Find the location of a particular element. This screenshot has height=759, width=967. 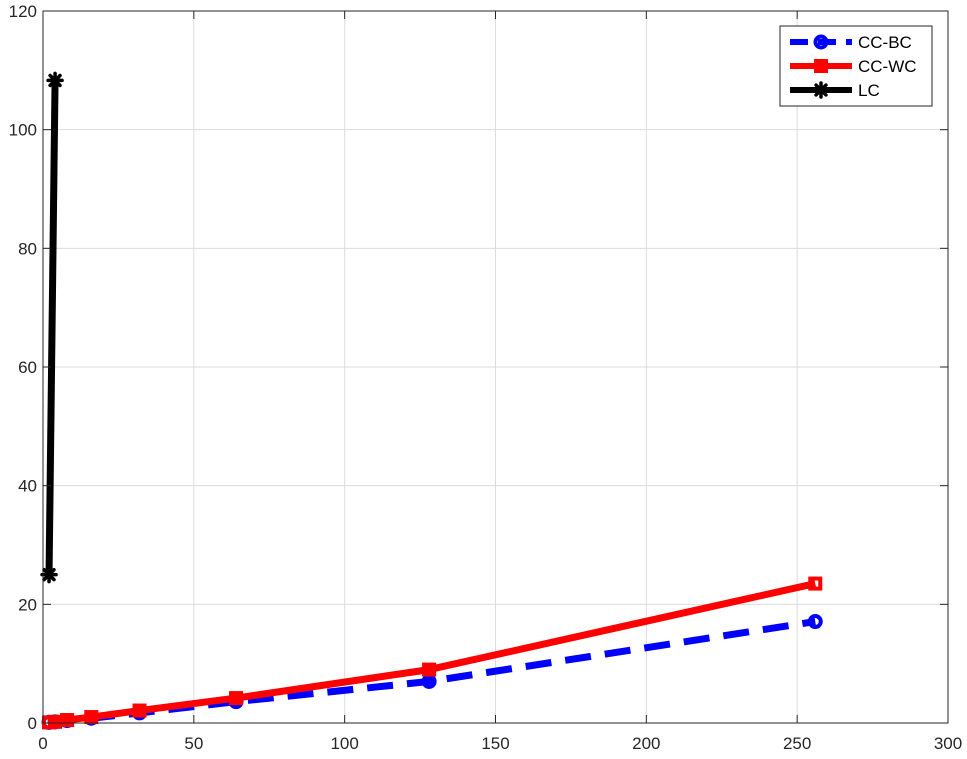

y-tick-label: 100 is located at coordinates (23, 130).